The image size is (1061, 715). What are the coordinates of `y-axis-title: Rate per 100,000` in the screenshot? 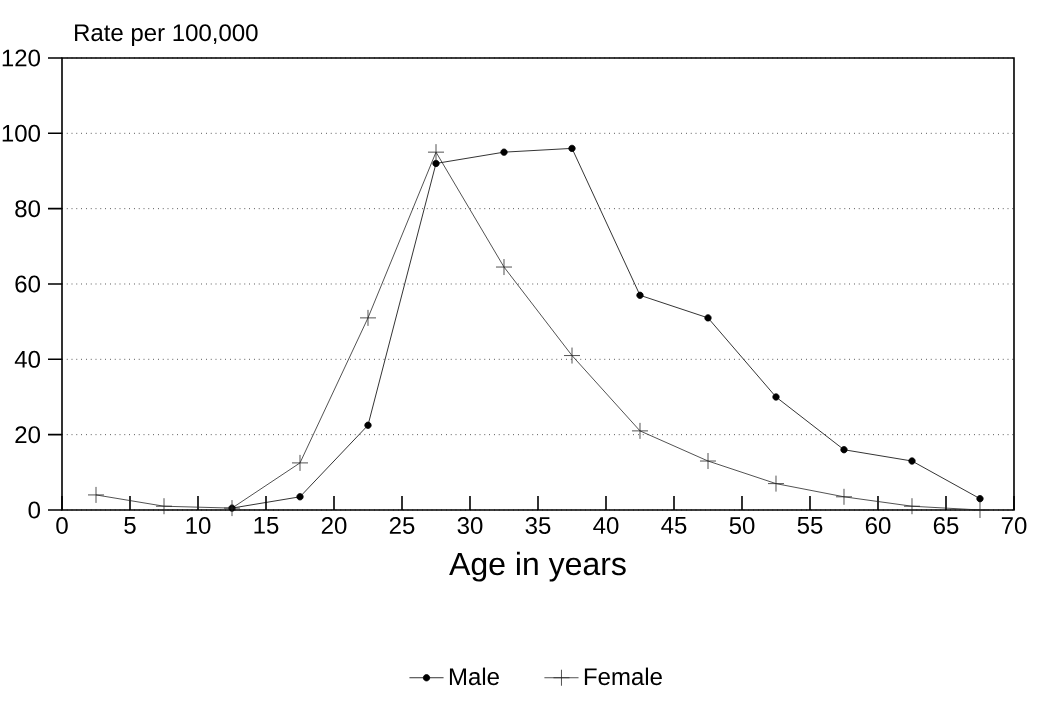 It's located at (166, 35).